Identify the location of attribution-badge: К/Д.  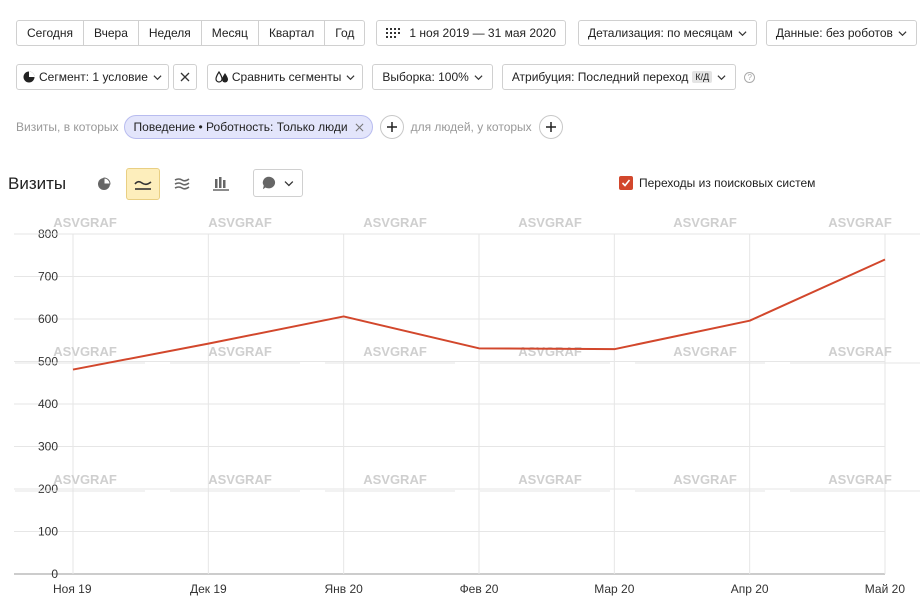
(702, 77).